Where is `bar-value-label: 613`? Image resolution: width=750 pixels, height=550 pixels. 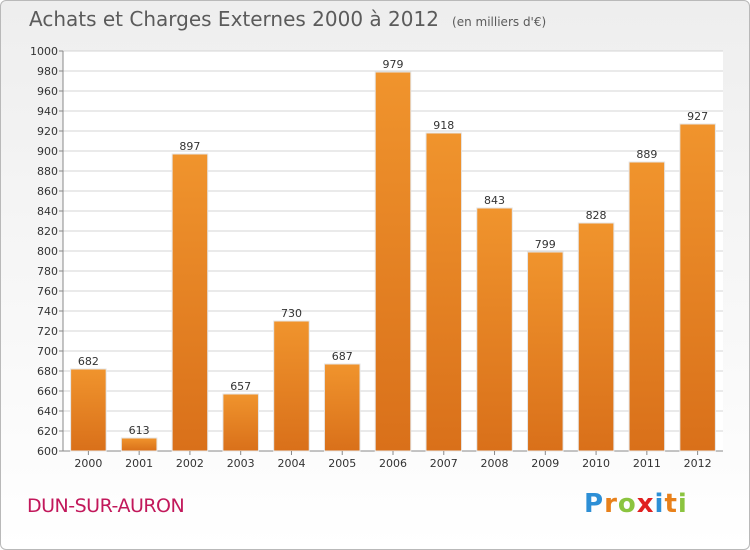
bar-value-label: 613 is located at coordinates (139, 430).